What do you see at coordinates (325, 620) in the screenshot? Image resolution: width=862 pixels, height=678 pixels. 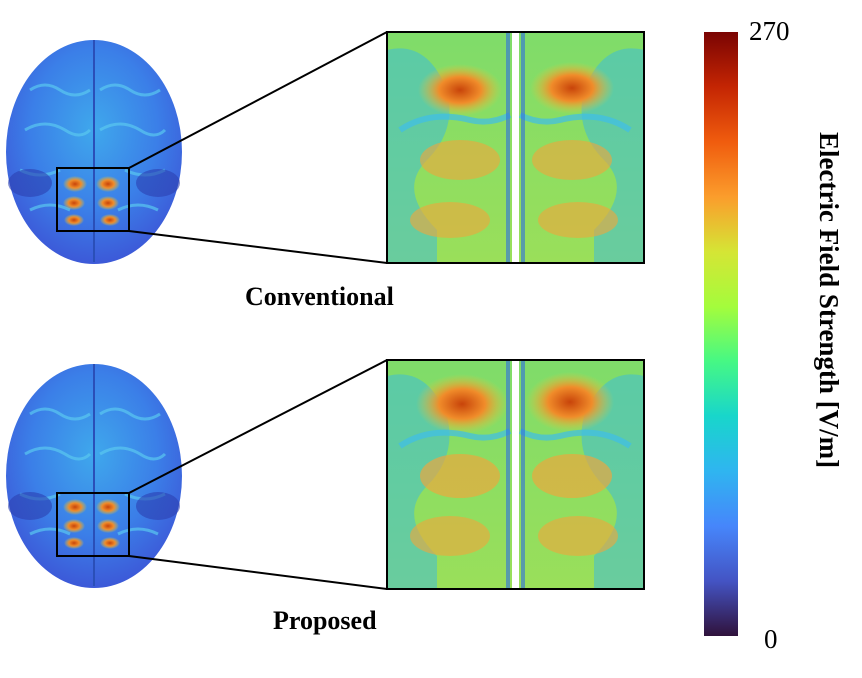 I see `proposed-caption: Proposed` at bounding box center [325, 620].